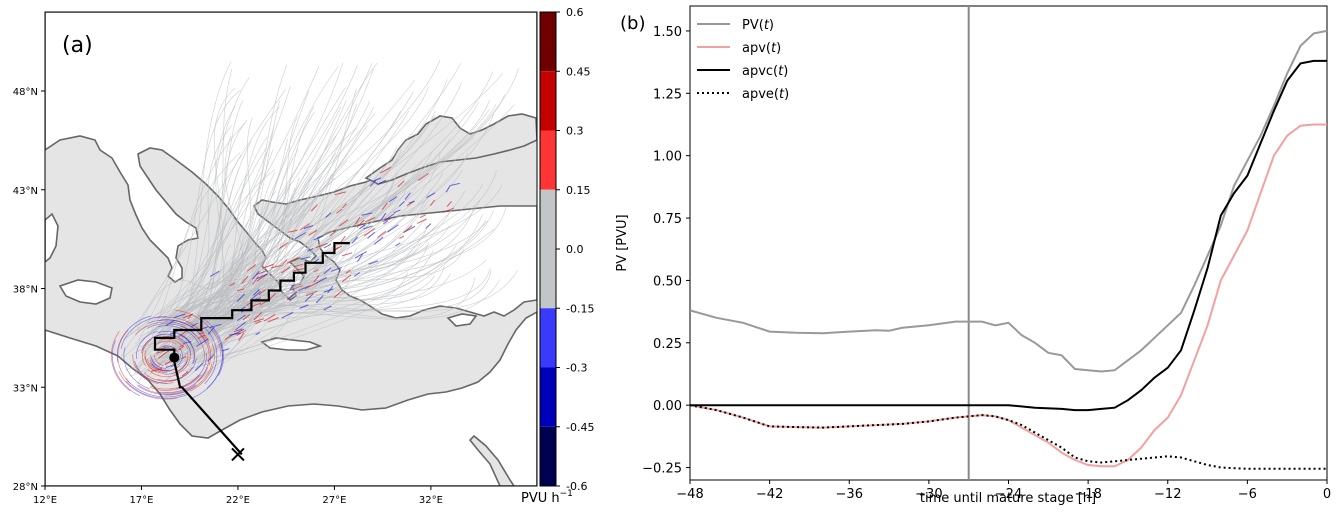 This screenshot has width=1338, height=512. I want to click on y-tick-label: 1.50, so click(667, 32).